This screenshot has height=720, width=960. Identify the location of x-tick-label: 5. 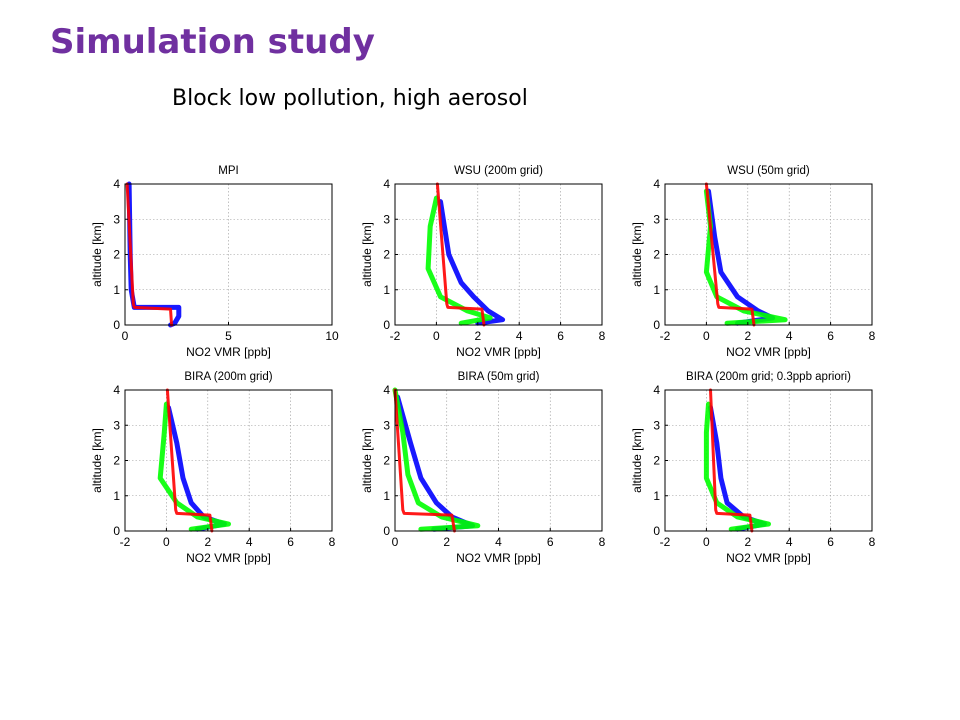
(228, 336).